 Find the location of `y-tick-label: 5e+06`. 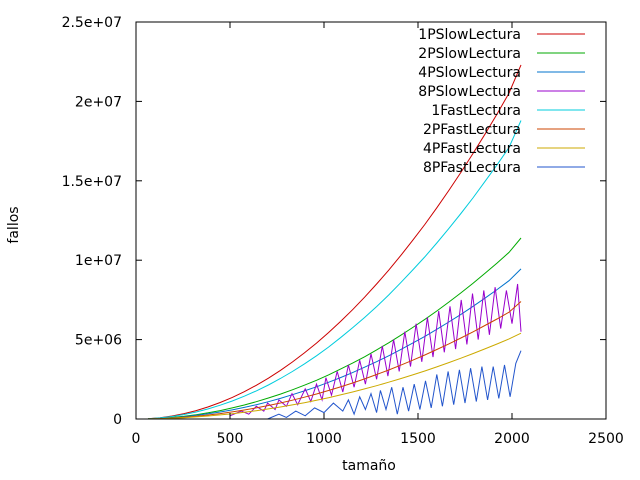

y-tick-label: 5e+06 is located at coordinates (98, 341).